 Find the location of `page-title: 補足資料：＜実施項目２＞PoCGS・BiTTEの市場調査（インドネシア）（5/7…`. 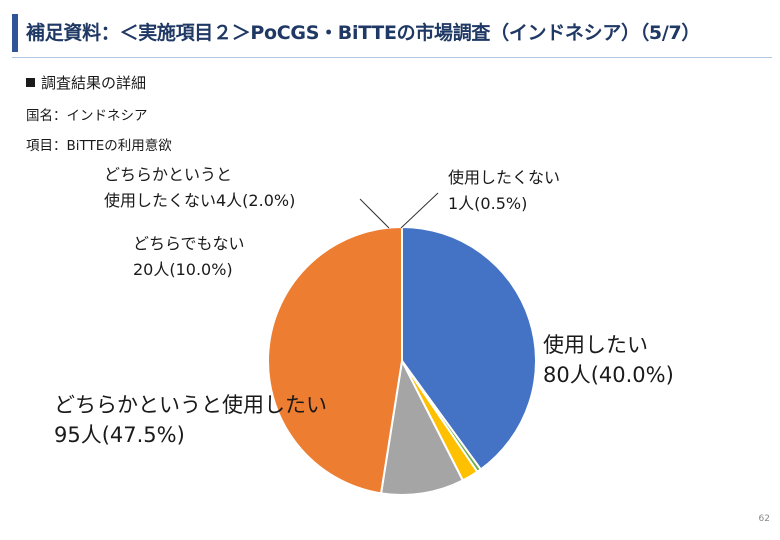

page-title: 補足資料：＜実施項目２＞PoCGS・BiTTEの市場調査（インドネシア）（5/7… is located at coordinates (363, 33).